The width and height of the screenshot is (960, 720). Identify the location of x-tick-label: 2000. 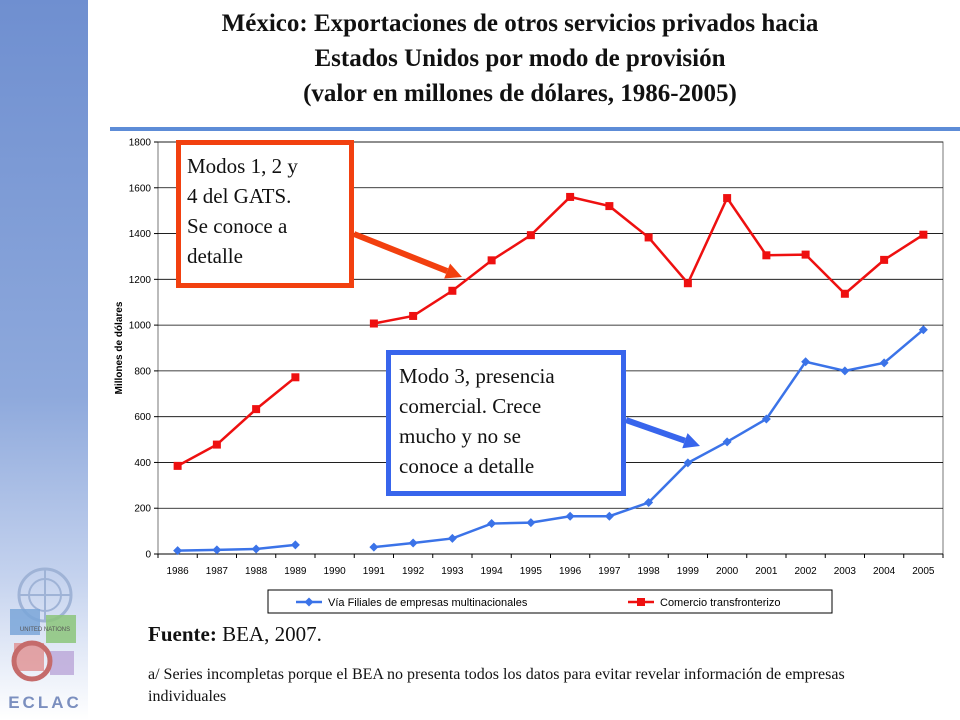
(727, 571).